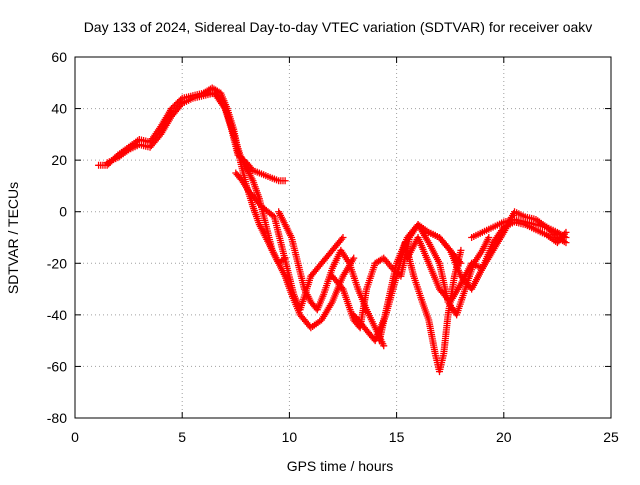  Describe the element at coordinates (504, 437) in the screenshot. I see `x-tick-label: 20` at that location.